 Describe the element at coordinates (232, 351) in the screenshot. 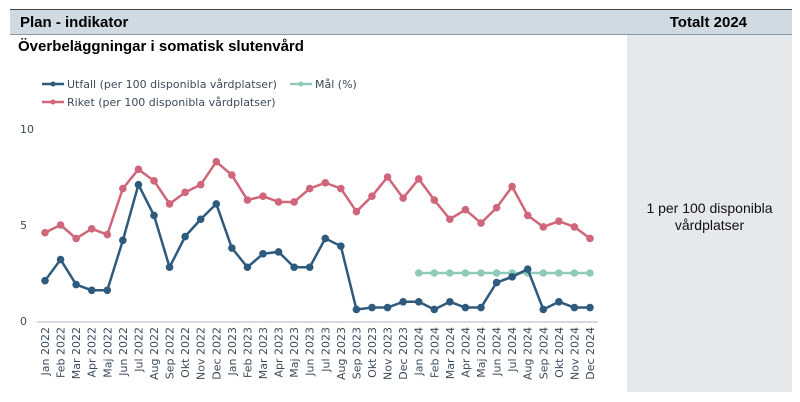

I see `x-tick-label: Jan 2023` at that location.